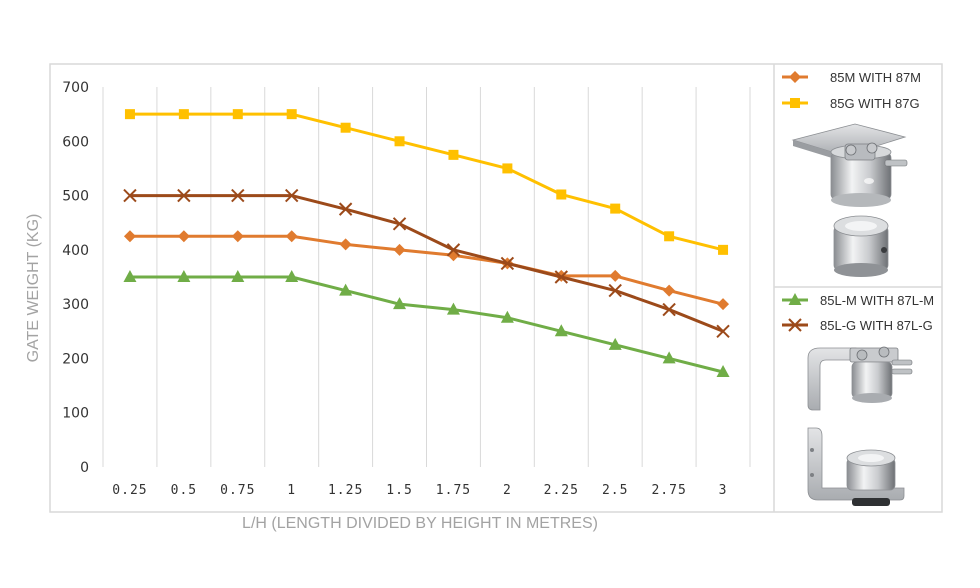 The height and width of the screenshot is (588, 980). Describe the element at coordinates (877, 300) in the screenshot. I see `legend-label: 85L-M WITH 87L-M` at that location.